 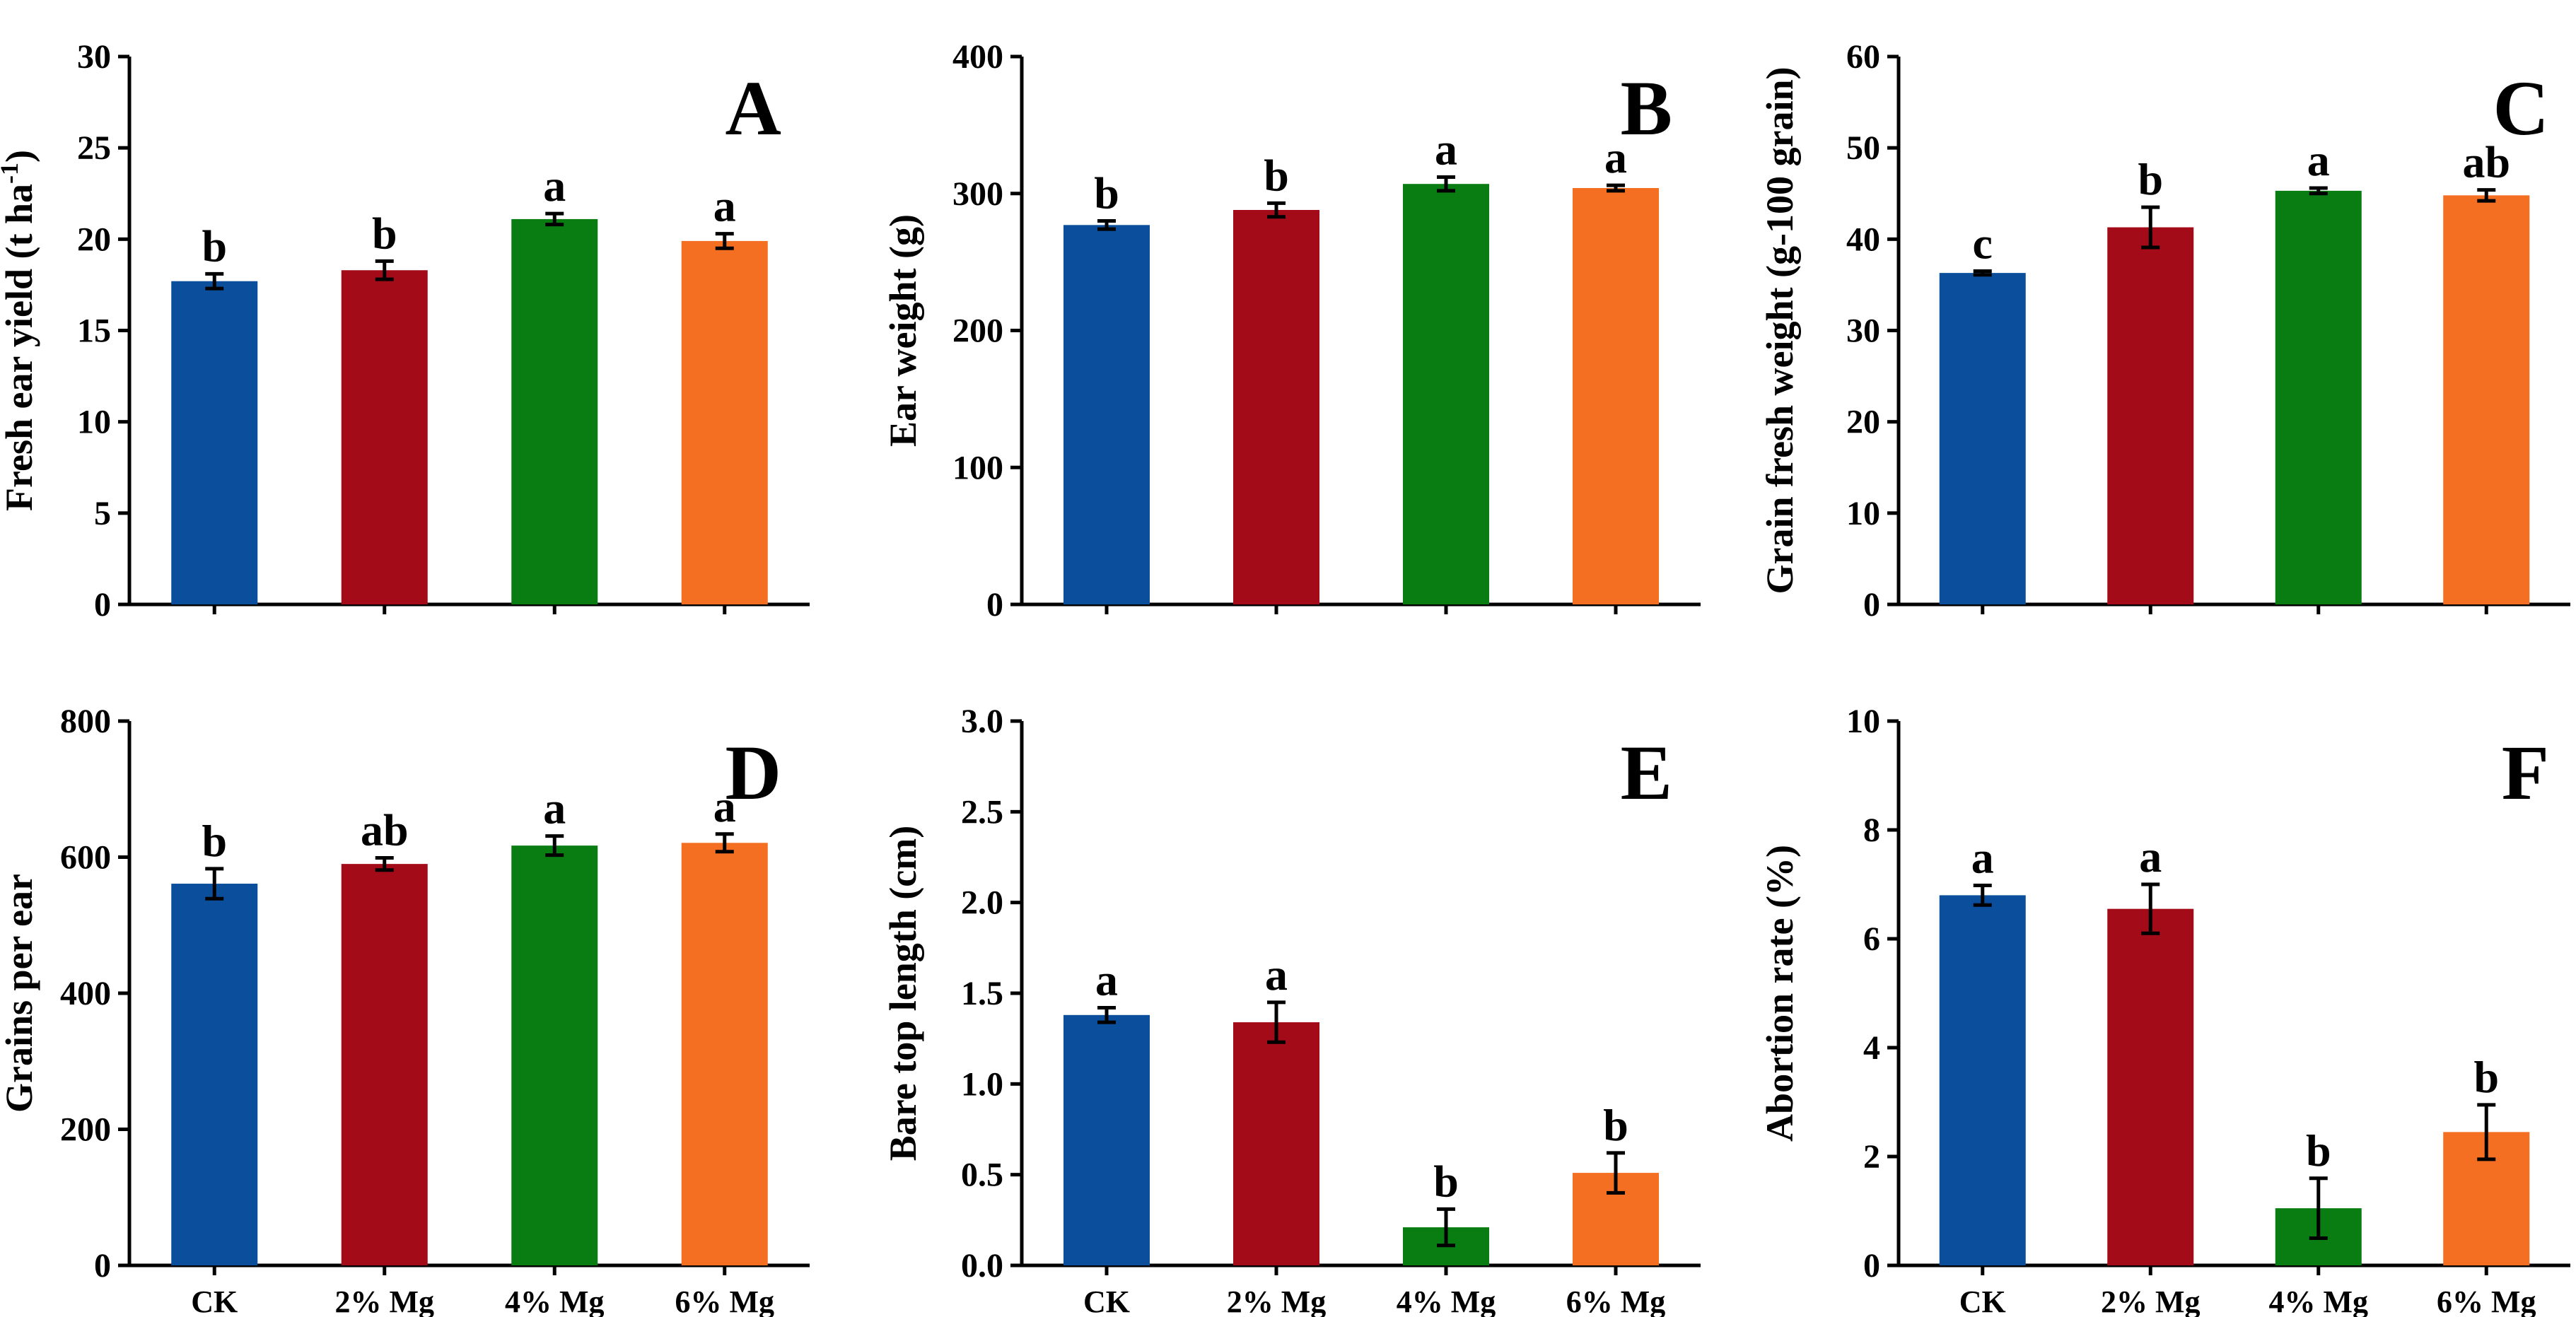 I want to click on y-tick-label: 25, so click(x=94, y=148).